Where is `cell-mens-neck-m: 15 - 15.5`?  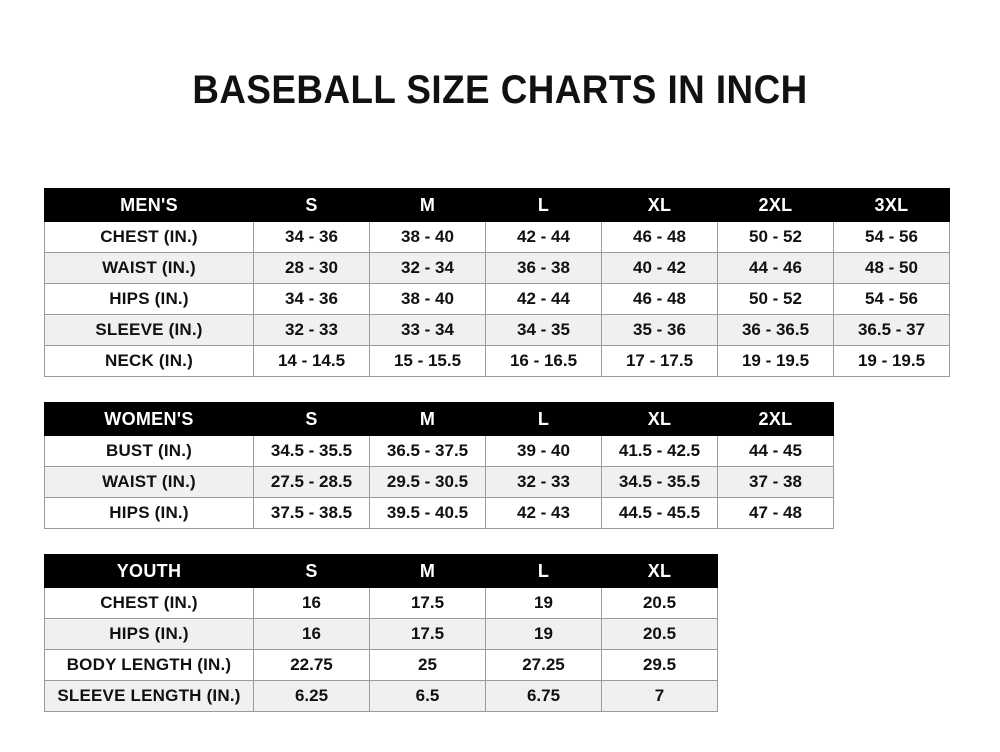 cell-mens-neck-m: 15 - 15.5 is located at coordinates (427, 361).